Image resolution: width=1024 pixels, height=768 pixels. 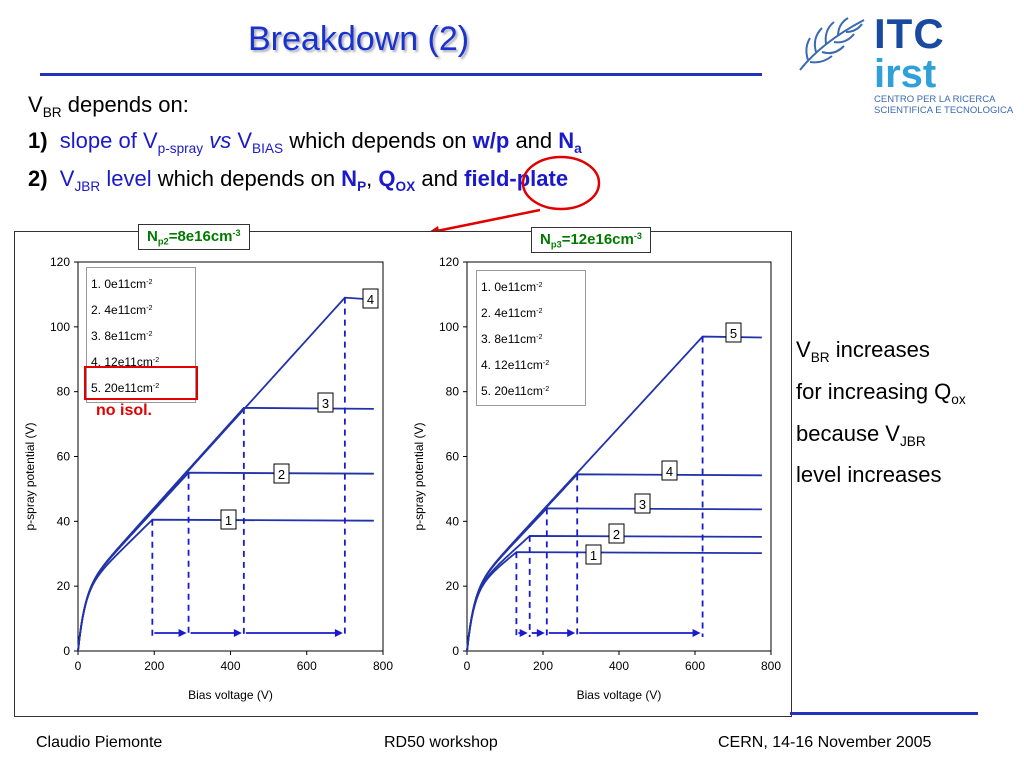 I want to click on legend-item: 1. 0e11cm-2, so click(x=122, y=283).